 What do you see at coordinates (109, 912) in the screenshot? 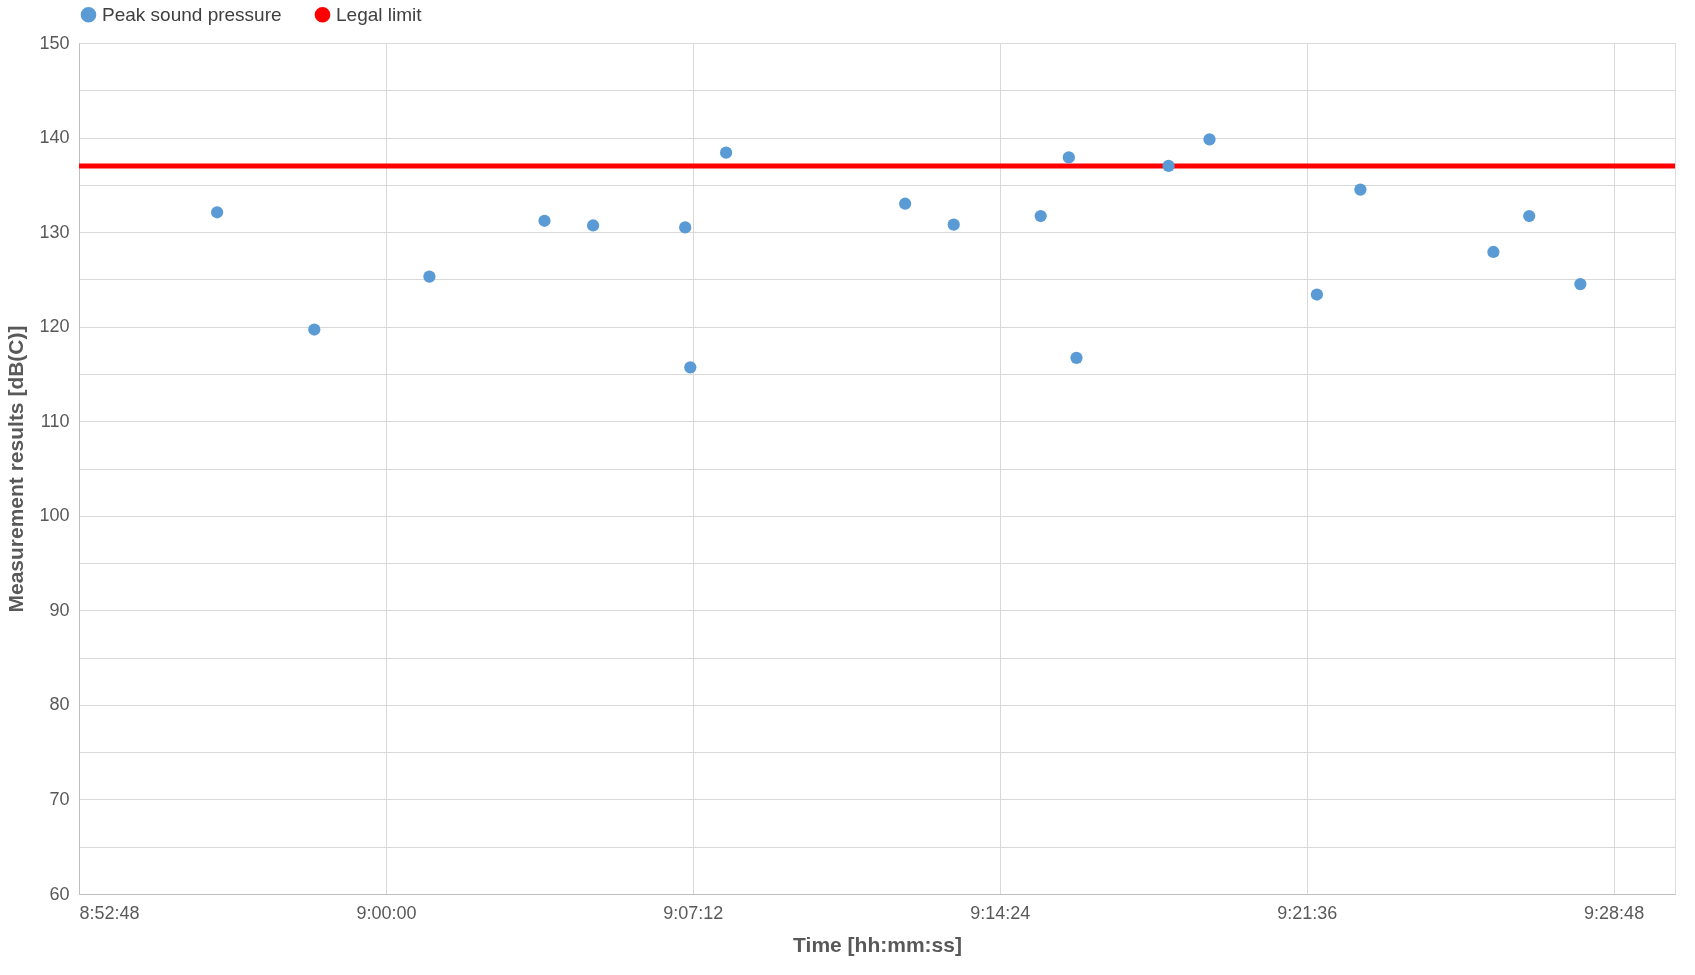
I see `x-tick-label: 8:52:48` at bounding box center [109, 912].